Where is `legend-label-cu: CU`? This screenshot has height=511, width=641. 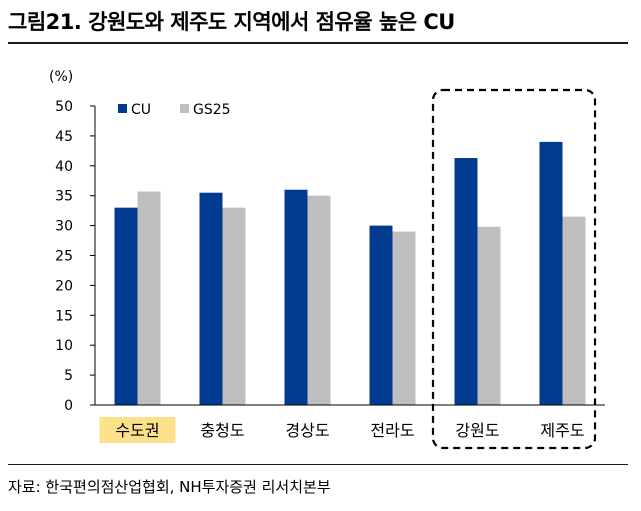 legend-label-cu: CU is located at coordinates (141, 110).